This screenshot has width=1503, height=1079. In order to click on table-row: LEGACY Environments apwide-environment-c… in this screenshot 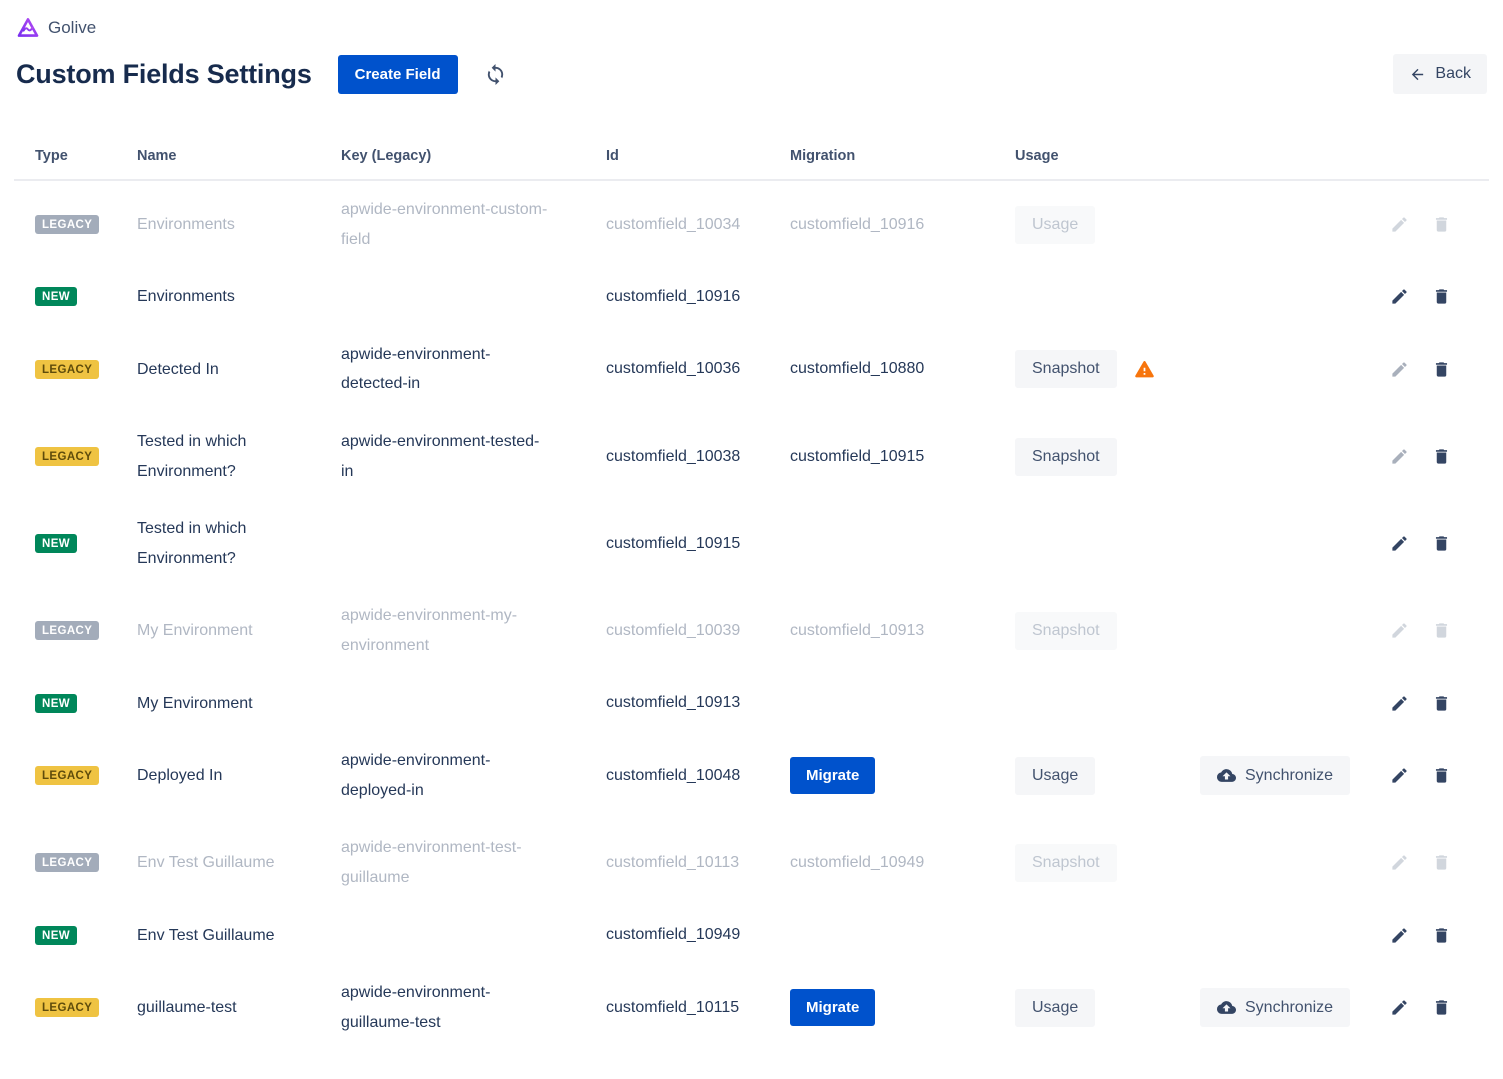, I will do `click(751, 224)`.